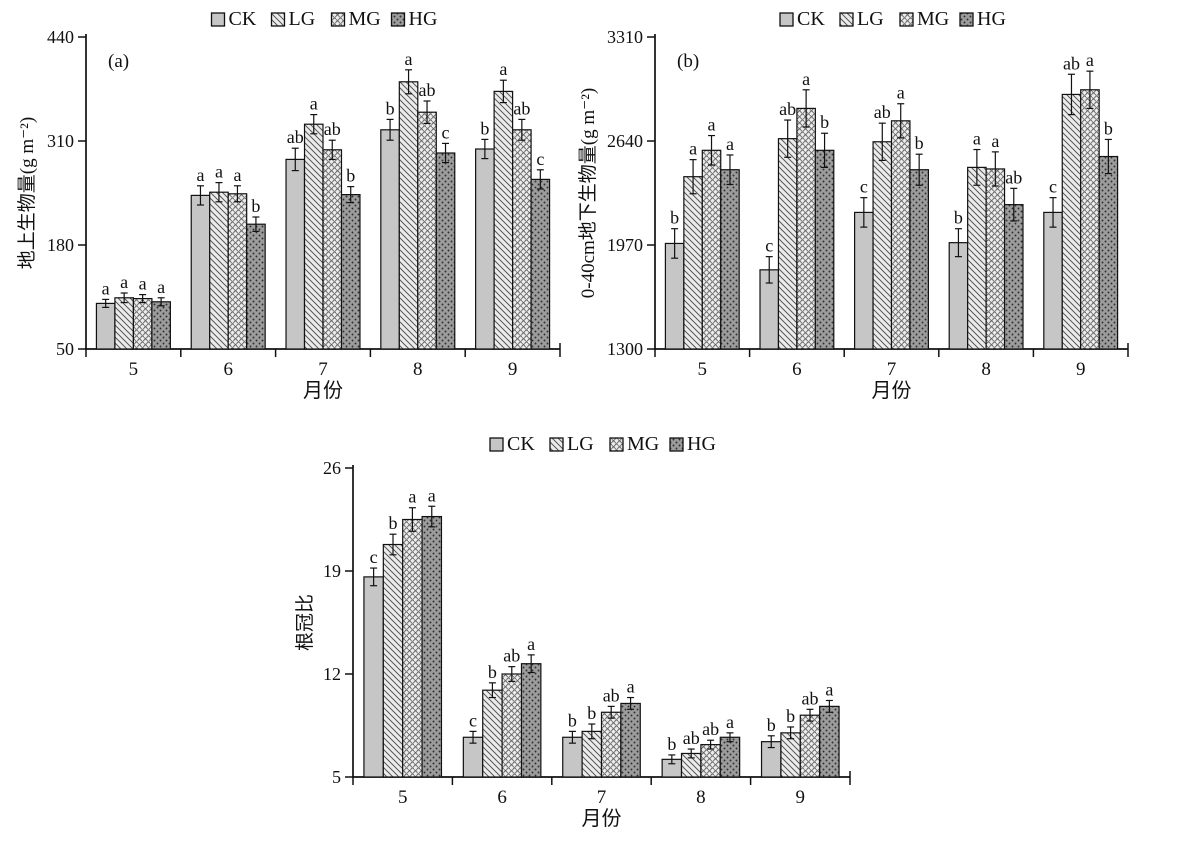 The width and height of the screenshot is (1193, 842). Describe the element at coordinates (571, 444) in the screenshot. I see `legend-item-LG: LG` at that location.